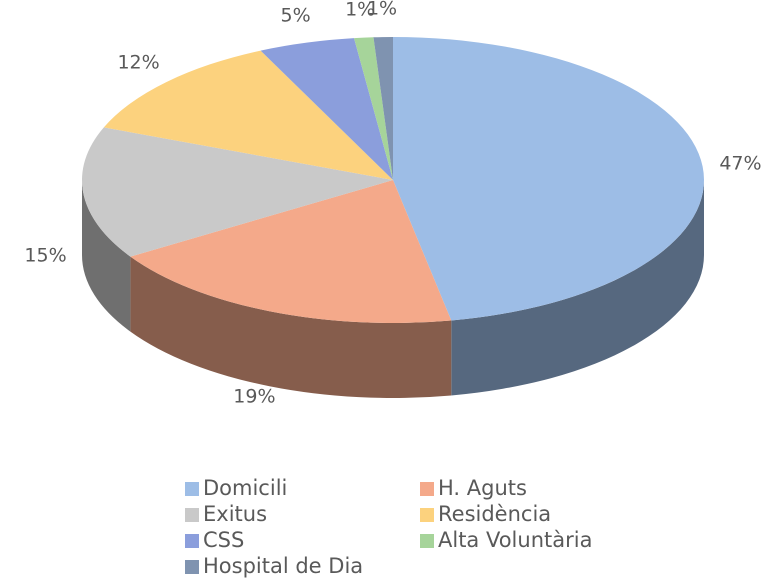  Describe the element at coordinates (254, 396) in the screenshot. I see `data-label: 19%` at that location.